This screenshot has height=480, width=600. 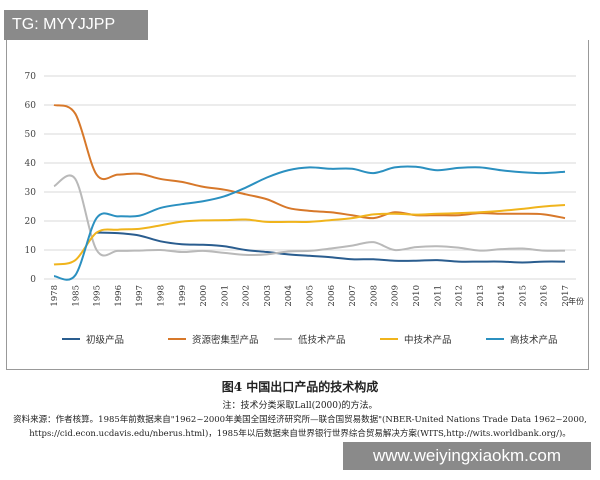 I want to click on legend-label: 高技术产品, so click(x=534, y=340).